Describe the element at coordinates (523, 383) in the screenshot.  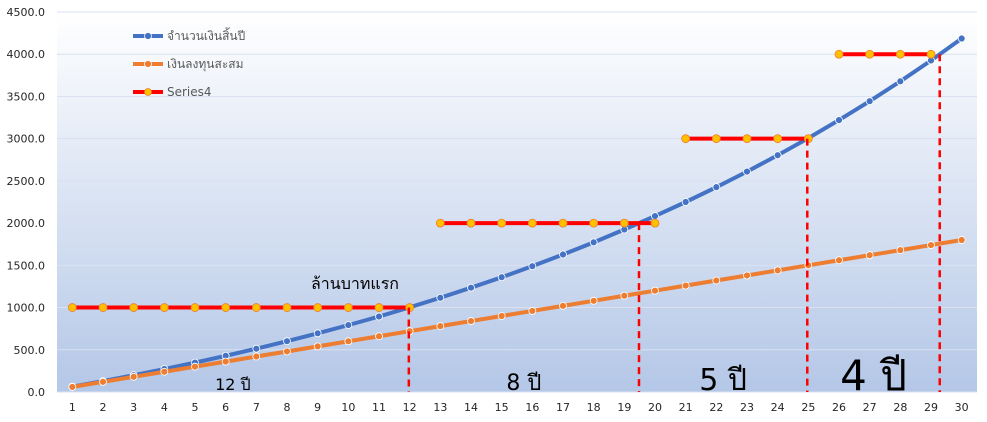
I see `period-label: 8 ปี` at that location.